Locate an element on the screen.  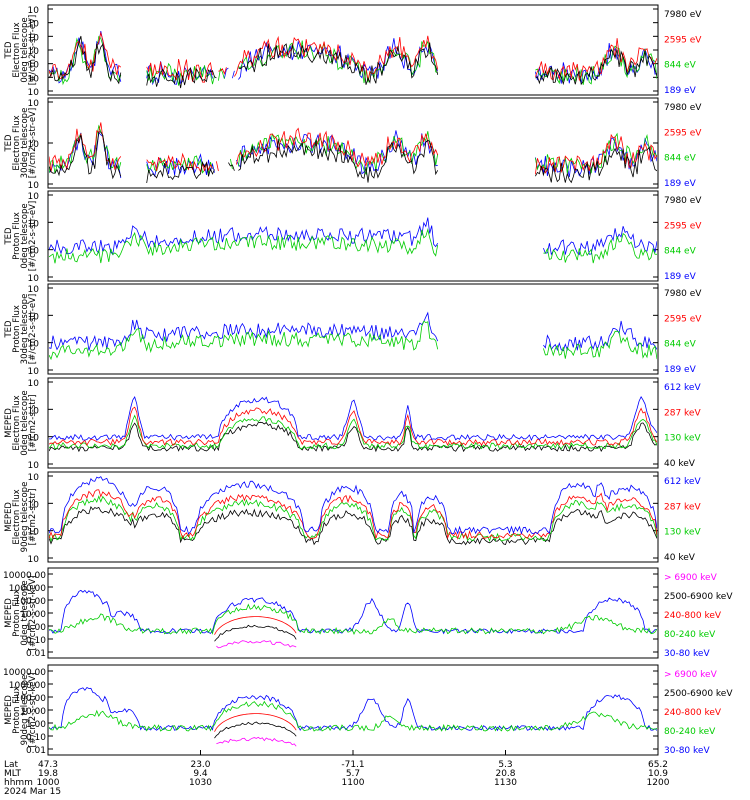
legend-label: 287 keV is located at coordinates (682, 507).